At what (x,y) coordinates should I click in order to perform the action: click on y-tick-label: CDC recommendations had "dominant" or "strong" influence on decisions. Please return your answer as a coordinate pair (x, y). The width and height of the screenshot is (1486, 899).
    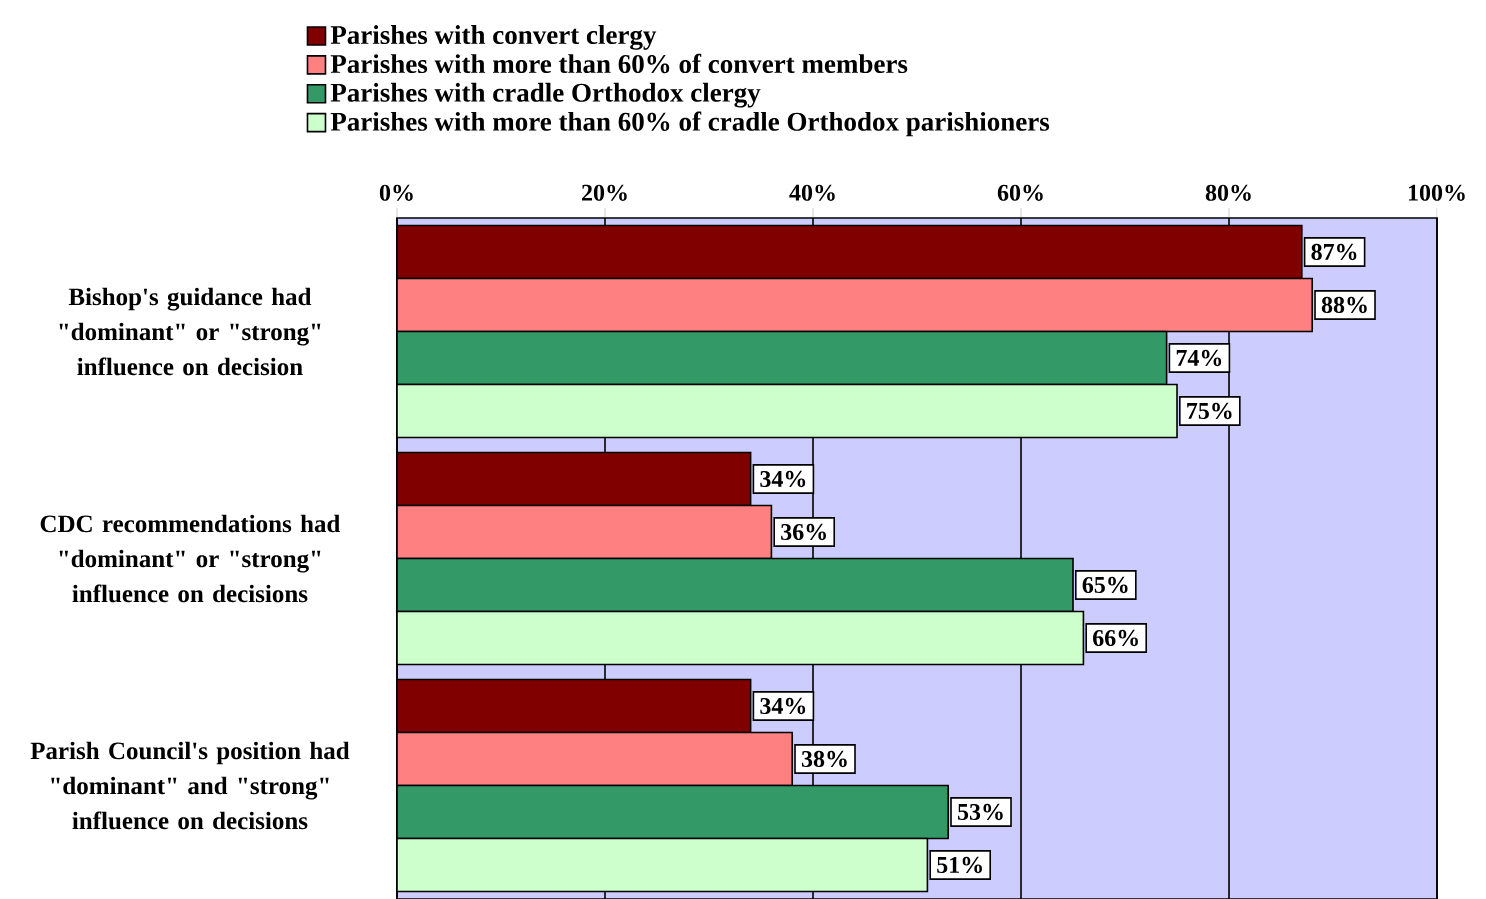
    Looking at the image, I should click on (190, 558).